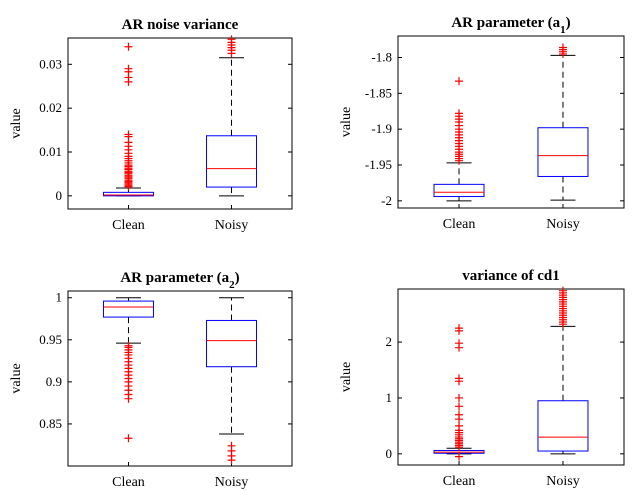 Image resolution: width=639 pixels, height=491 pixels. What do you see at coordinates (378, 164) in the screenshot?
I see `y-tick-label: -1.95` at bounding box center [378, 164].